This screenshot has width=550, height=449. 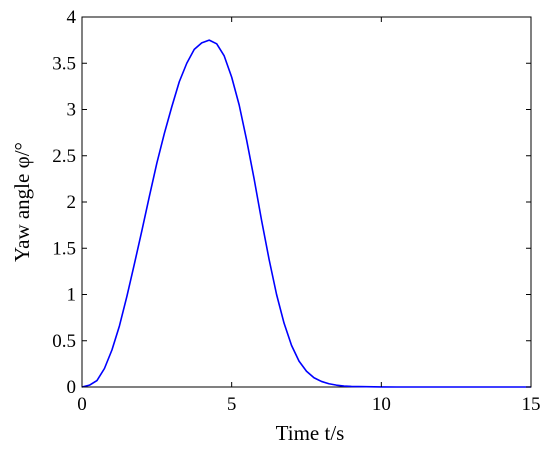 What do you see at coordinates (381, 404) in the screenshot?
I see `x-tick-label: 10` at bounding box center [381, 404].